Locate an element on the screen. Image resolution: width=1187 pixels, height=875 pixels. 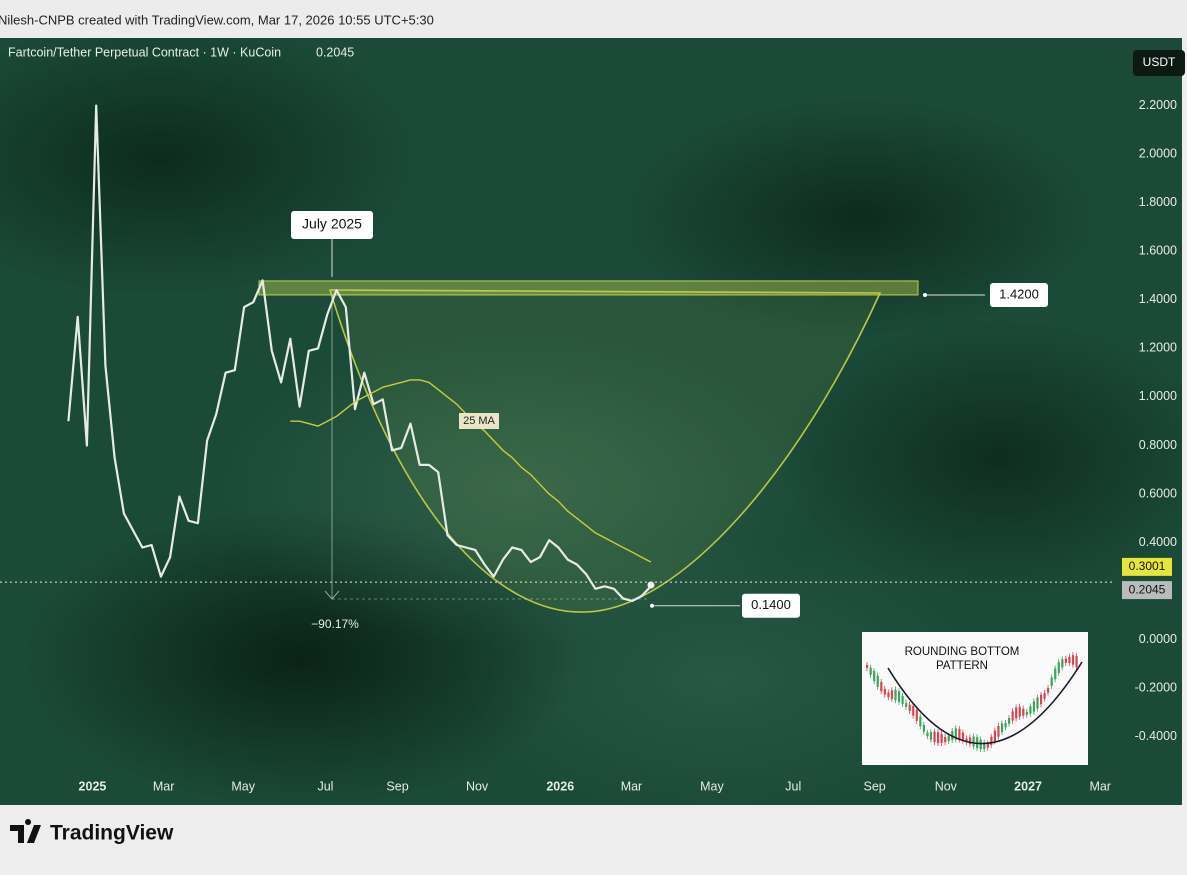
title-price: 0.2045 is located at coordinates (335, 52).